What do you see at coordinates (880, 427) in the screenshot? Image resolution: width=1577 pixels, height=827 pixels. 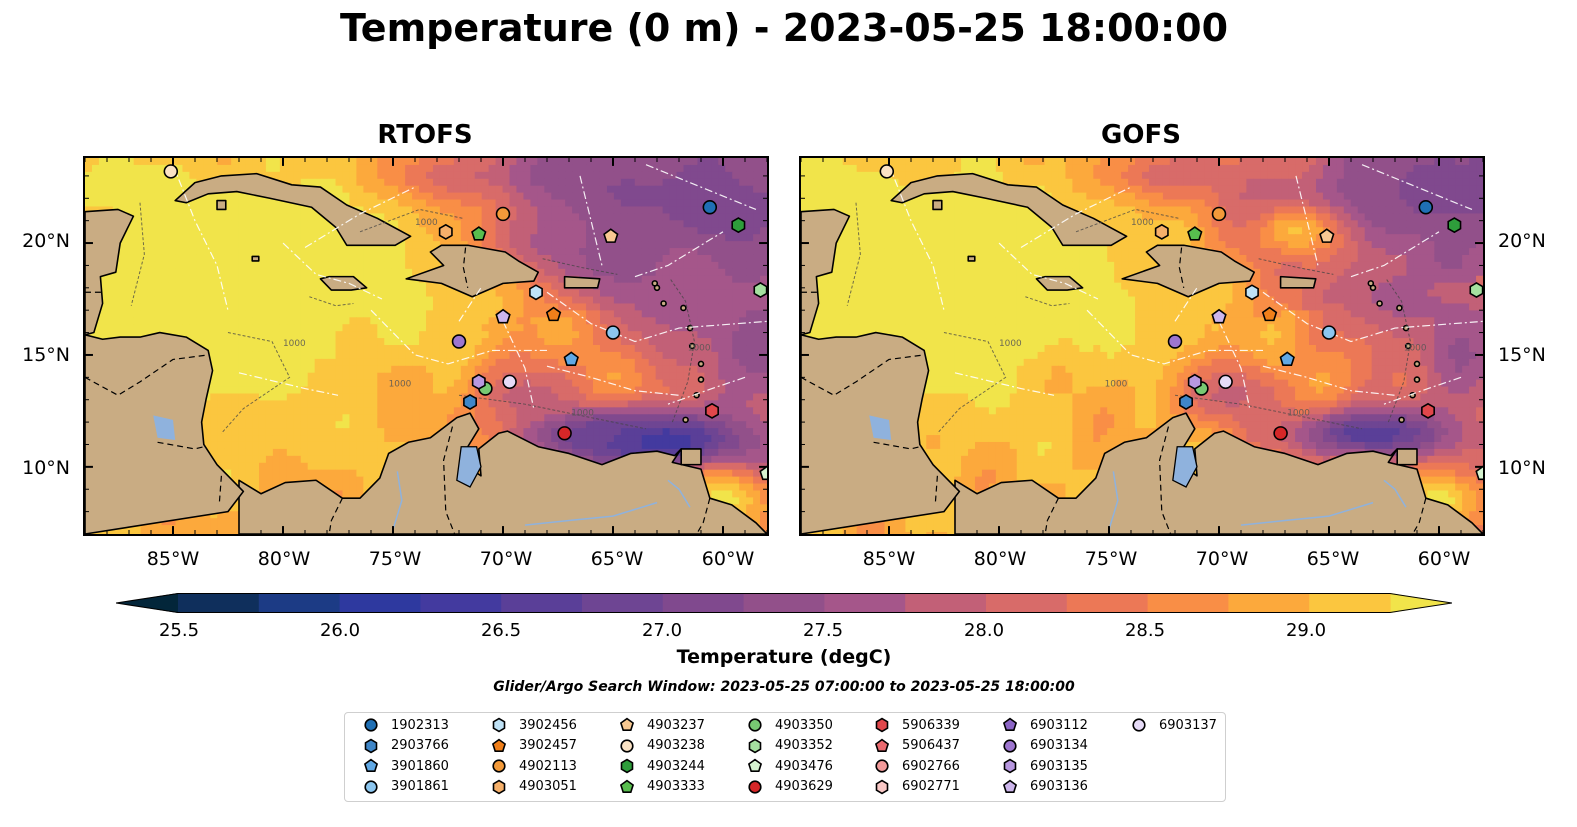 I see `lake-nicaragua` at bounding box center [880, 427].